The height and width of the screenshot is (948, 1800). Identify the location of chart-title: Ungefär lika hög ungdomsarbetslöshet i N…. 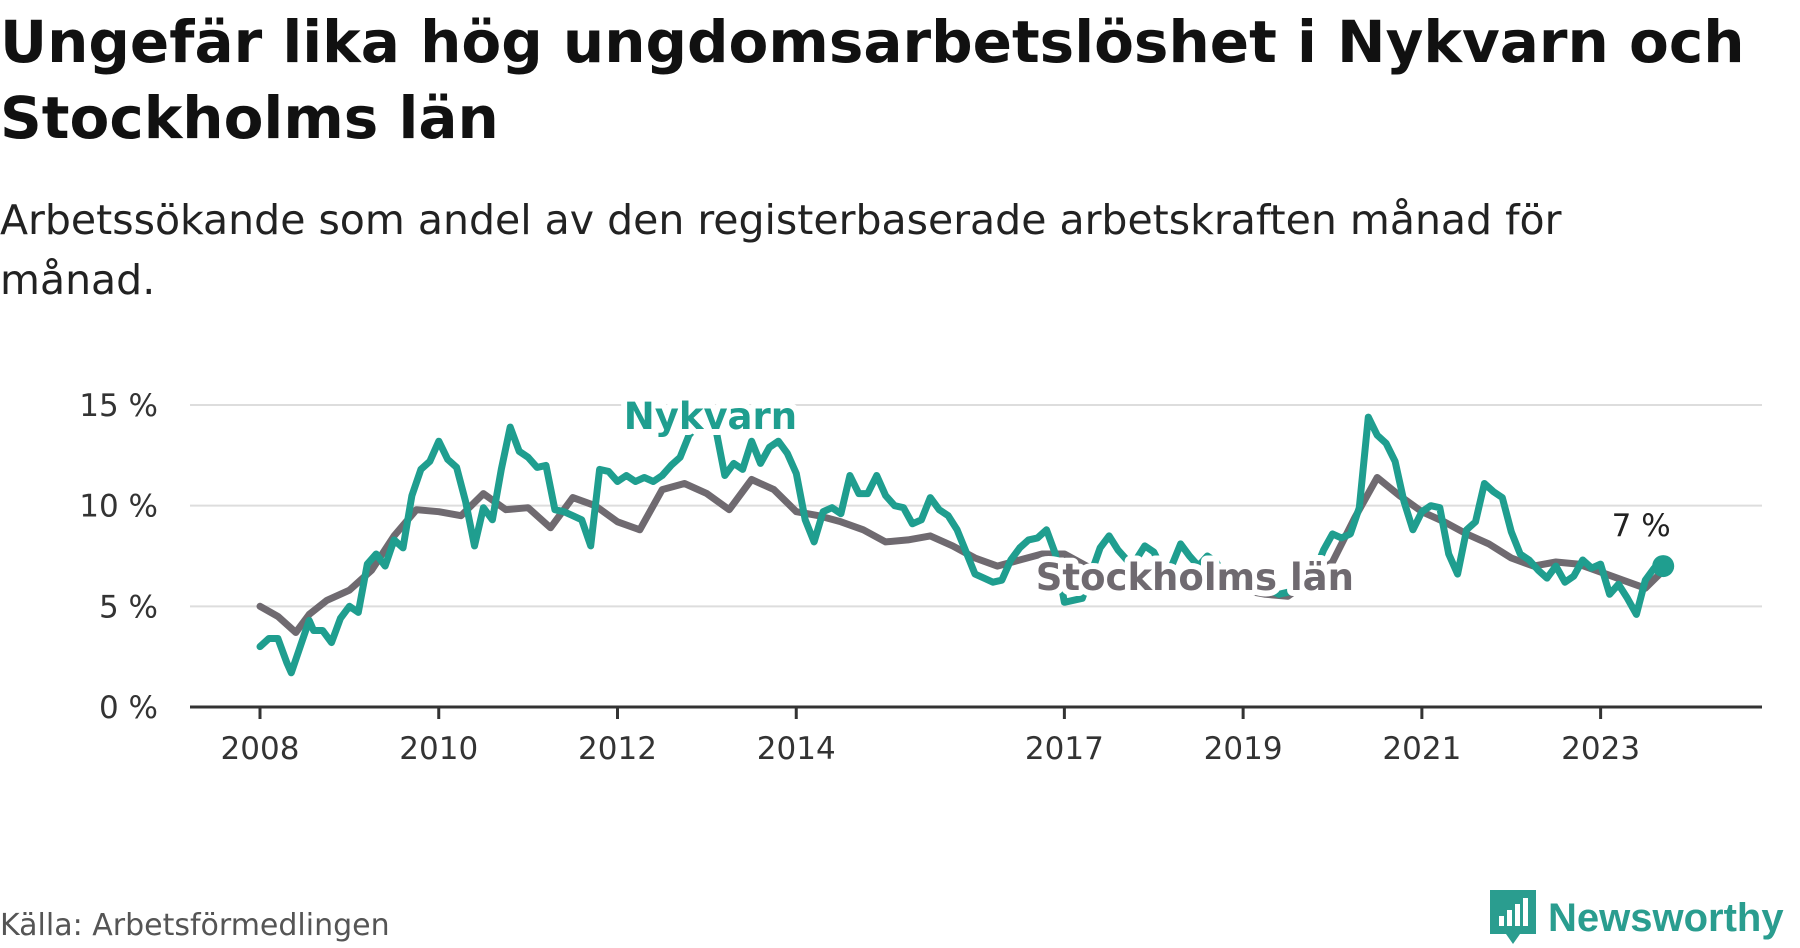
(872, 80).